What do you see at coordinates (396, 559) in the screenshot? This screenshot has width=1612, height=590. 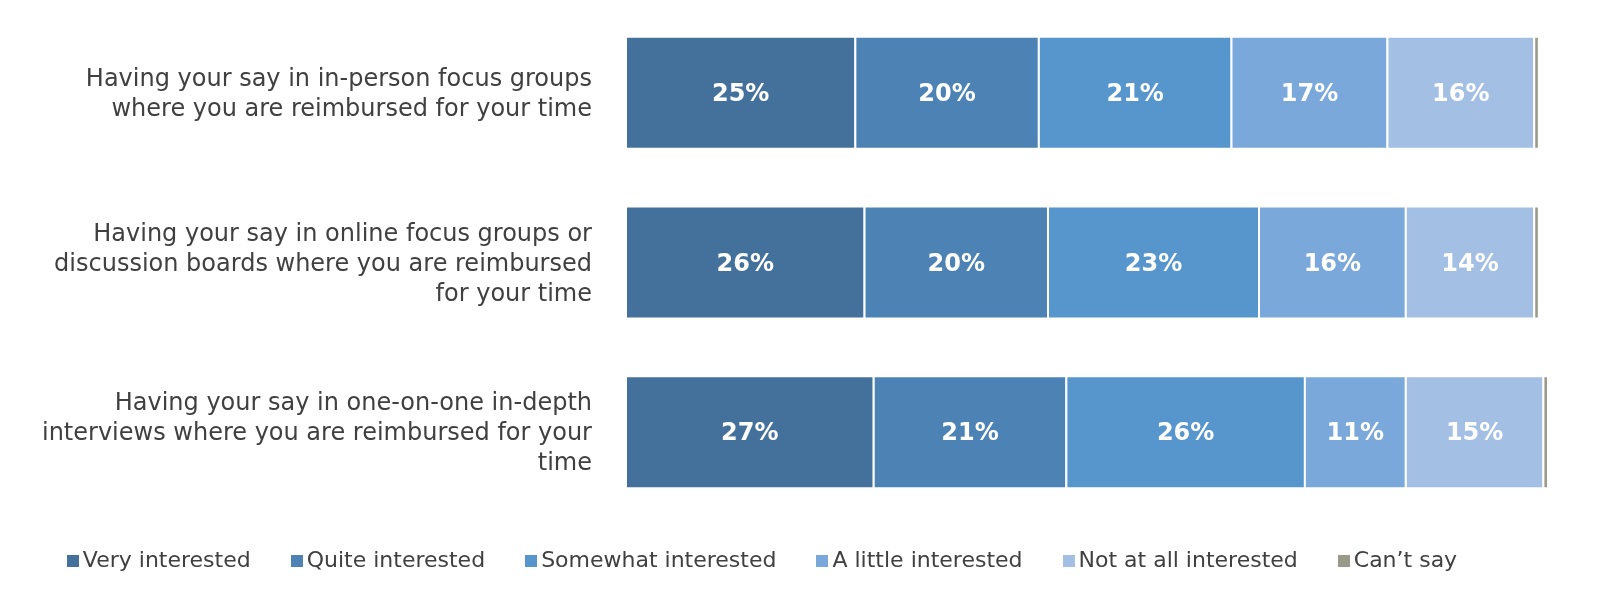 I see `legend-label: Quite interested` at bounding box center [396, 559].